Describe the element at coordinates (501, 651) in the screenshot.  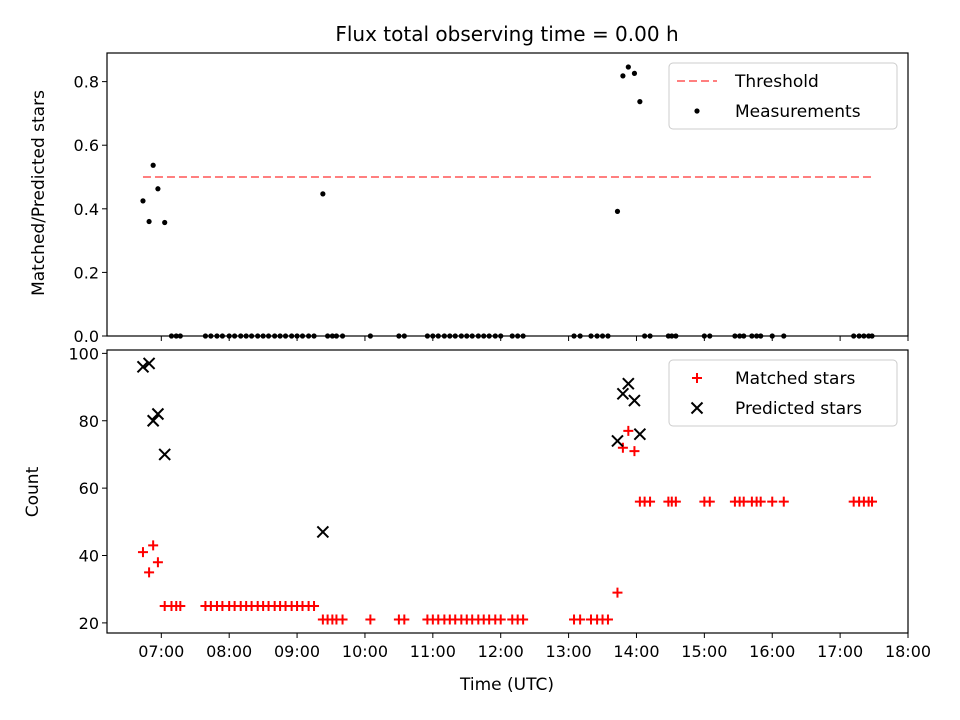
I see `x-tick-label: 12:00` at that location.